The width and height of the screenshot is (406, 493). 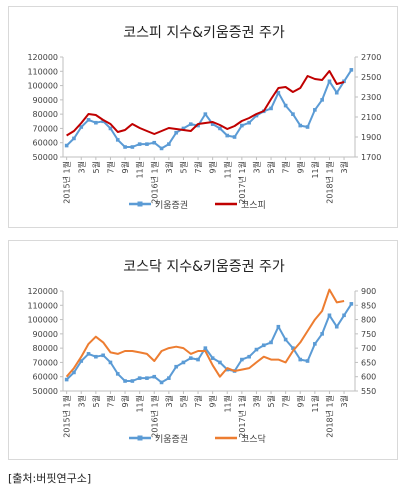 I want to click on y-left-tick-label: 70000, so click(x=45, y=128).